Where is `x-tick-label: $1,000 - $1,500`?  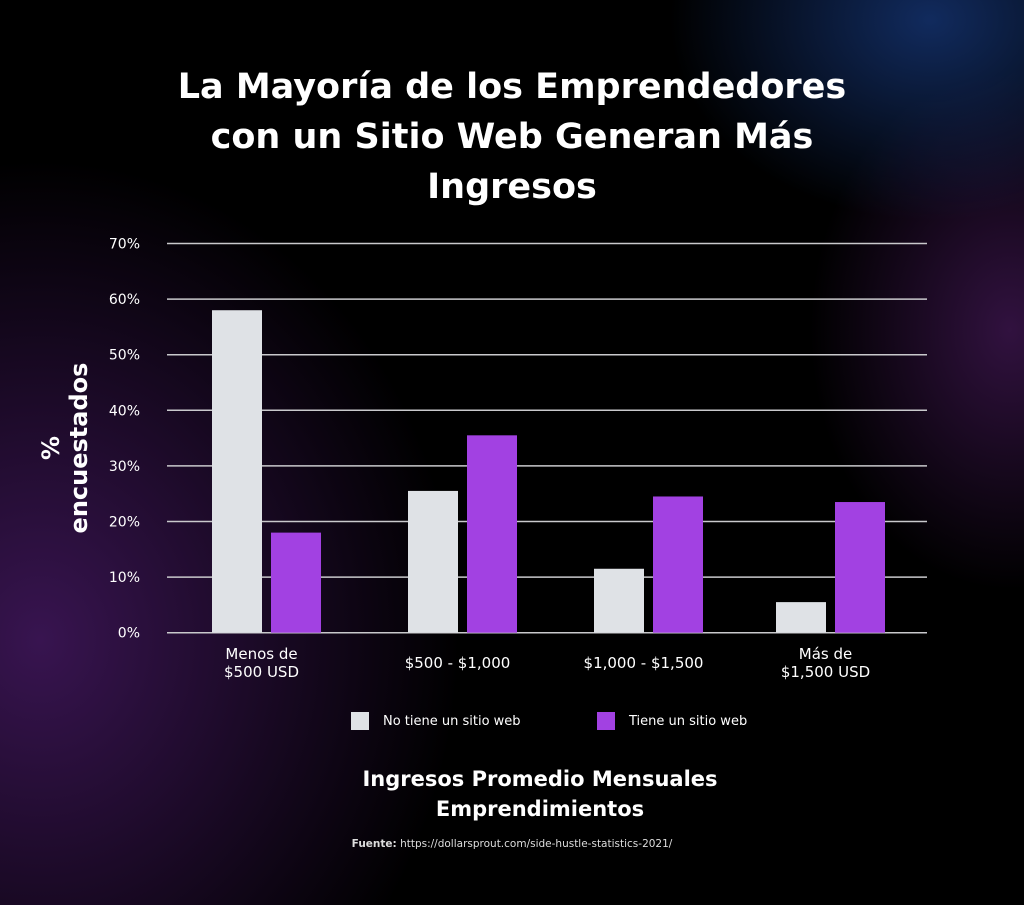
x-tick-label: $1,000 - $1,500 is located at coordinates (644, 663).